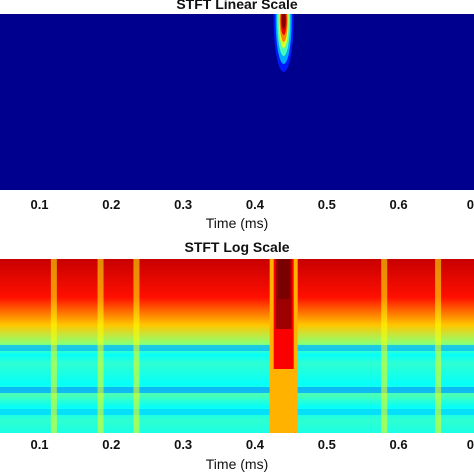 The width and height of the screenshot is (474, 474). I want to click on linear-scale-xticks: 0.1 0.2 0.3 0.4 0.5 0.6 0, so click(237, 206).